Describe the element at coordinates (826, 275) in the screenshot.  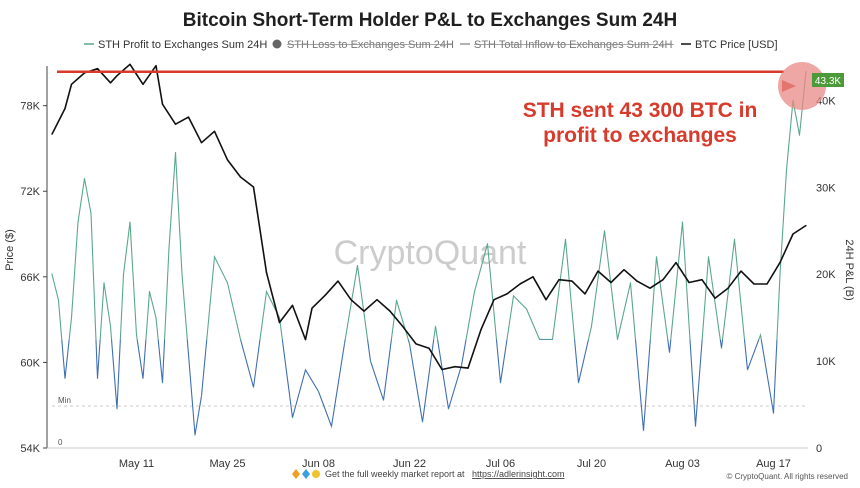
I see `right-tick-label: 20K` at that location.